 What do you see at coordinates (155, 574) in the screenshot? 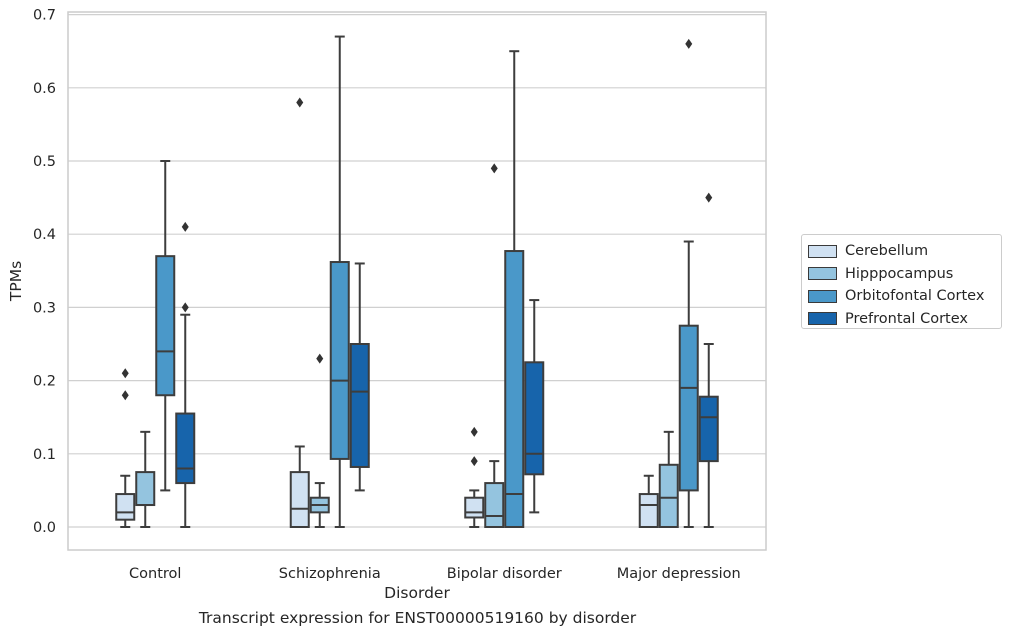
I see `x-tick-label: Control` at bounding box center [155, 574].